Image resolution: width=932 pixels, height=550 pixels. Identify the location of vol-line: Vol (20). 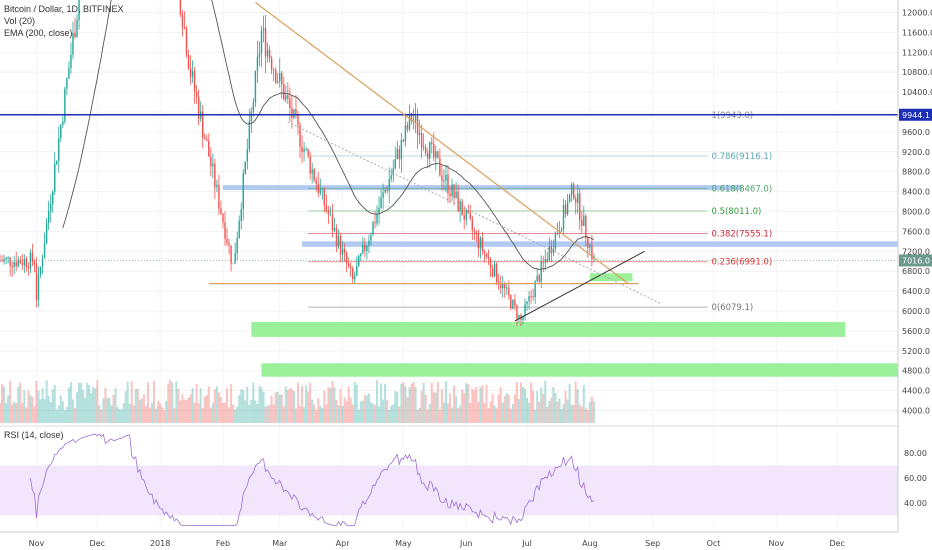
(20, 21).